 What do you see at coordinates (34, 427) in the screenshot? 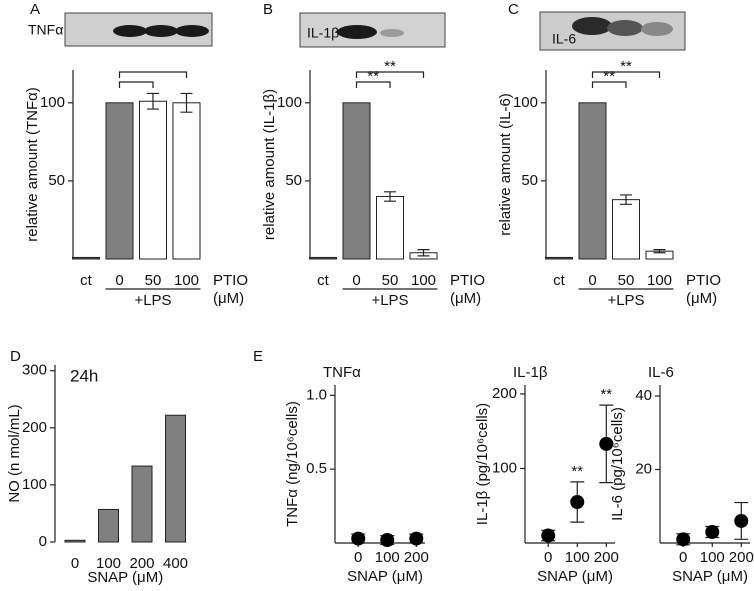
I see `y-tick-label: 200` at bounding box center [34, 427].